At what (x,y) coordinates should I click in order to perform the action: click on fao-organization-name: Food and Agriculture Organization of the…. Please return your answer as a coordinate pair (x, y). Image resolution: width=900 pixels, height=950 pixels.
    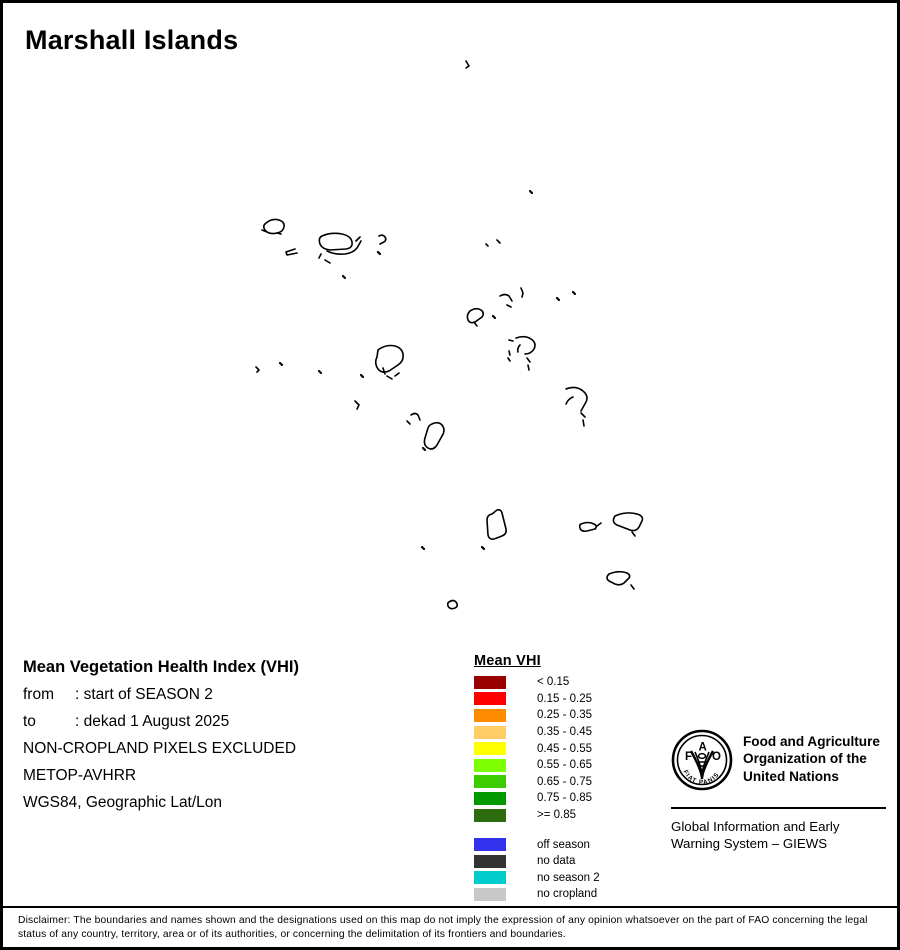
    Looking at the image, I should click on (811, 757).